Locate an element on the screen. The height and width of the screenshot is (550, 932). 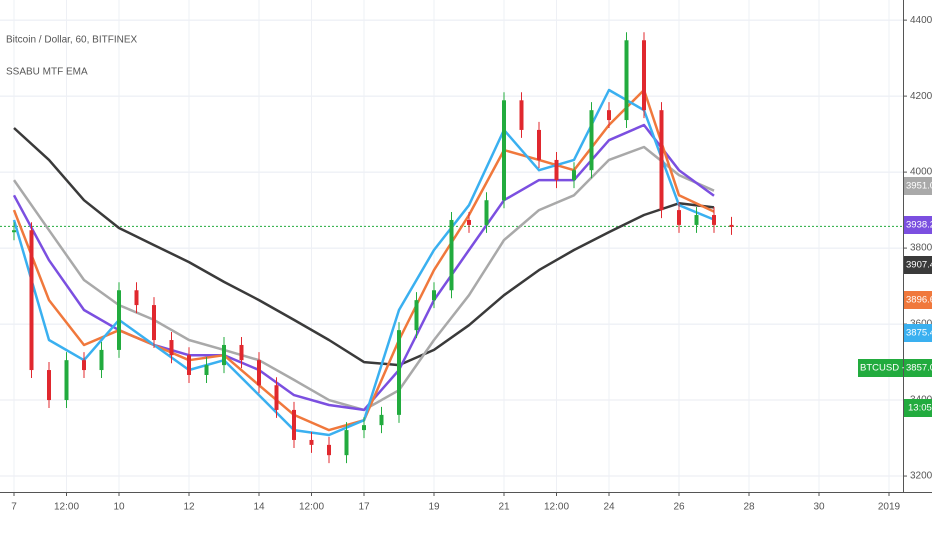
price-tag-label: 3875.4 is located at coordinates (919, 333).